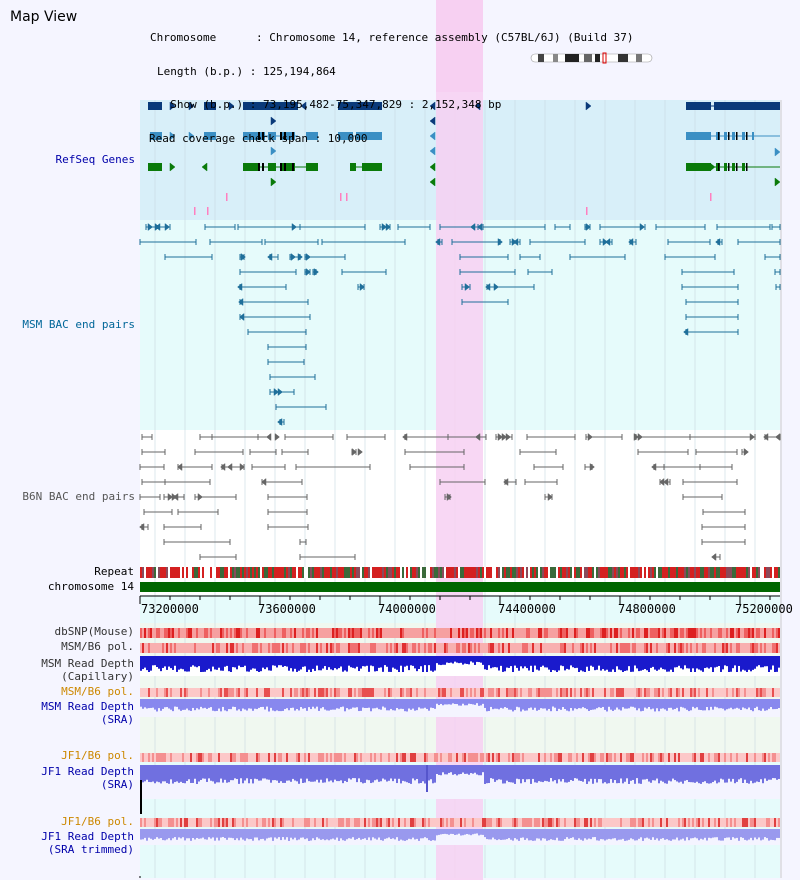  What do you see at coordinates (114, 571) in the screenshot?
I see `track-label-repeat: Repeat` at bounding box center [114, 571].